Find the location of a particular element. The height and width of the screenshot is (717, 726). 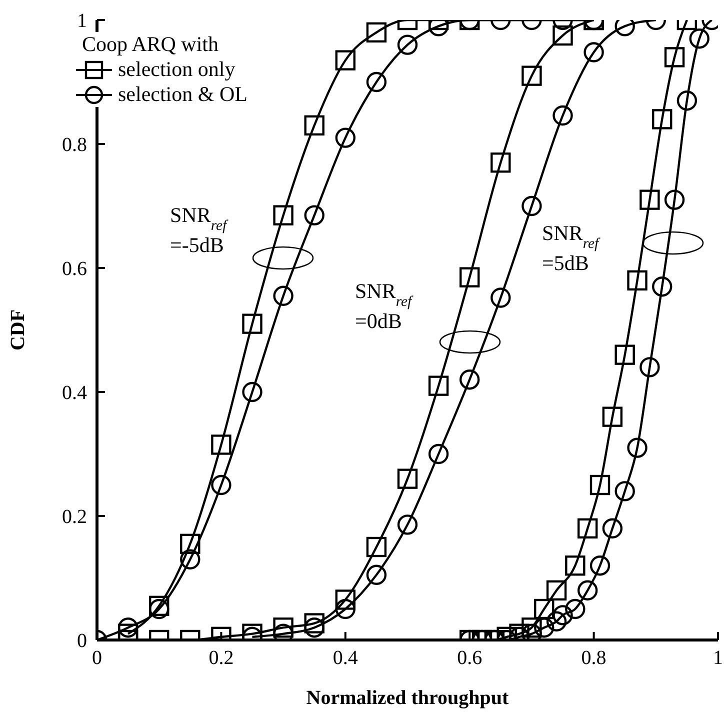

y-tick-label: 1 is located at coordinates (82, 21).